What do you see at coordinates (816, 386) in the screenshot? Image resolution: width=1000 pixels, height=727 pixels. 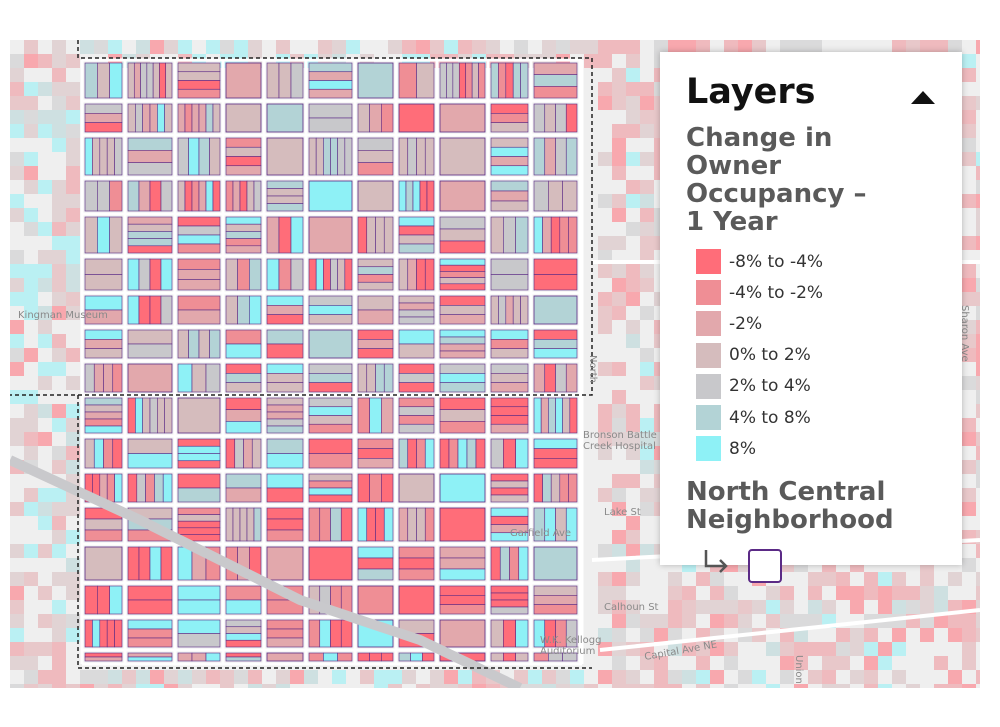 I see `legend-item: 2% to 4%` at bounding box center [816, 386].